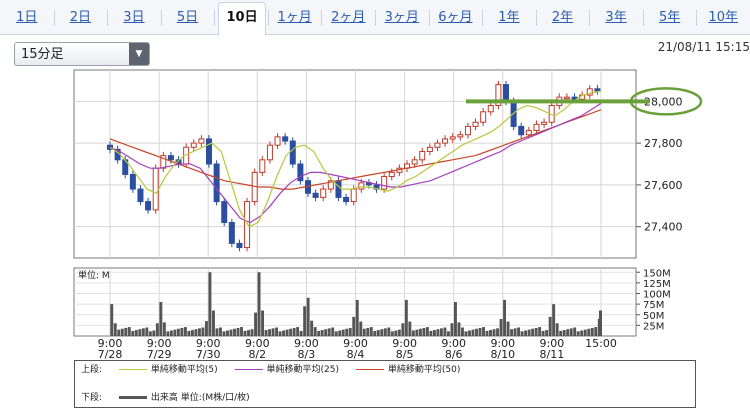  What do you see at coordinates (401, 17) in the screenshot?
I see `tab-7: 3ヶ月` at bounding box center [401, 17].